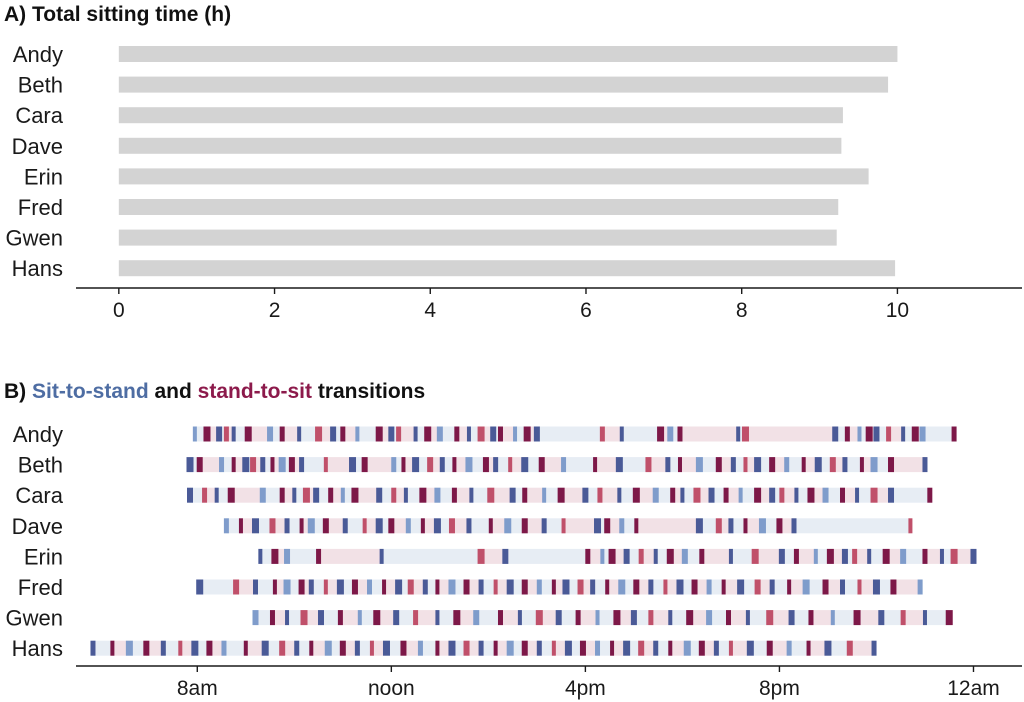 This screenshot has width=1024, height=702. What do you see at coordinates (43, 556) in the screenshot?
I see `timeline-label-erin: Erin` at bounding box center [43, 556].